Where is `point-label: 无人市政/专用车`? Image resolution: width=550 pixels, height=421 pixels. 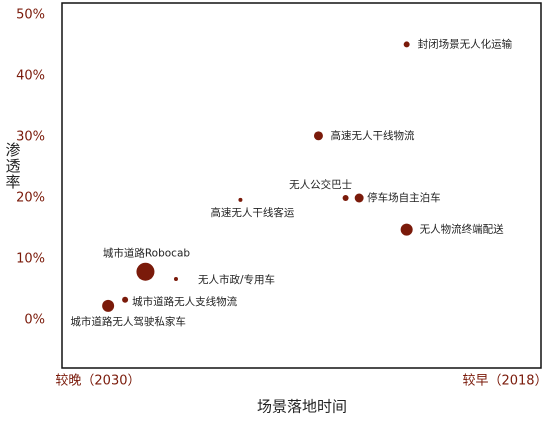 point-label: 无人市政/专用车 is located at coordinates (236, 279).